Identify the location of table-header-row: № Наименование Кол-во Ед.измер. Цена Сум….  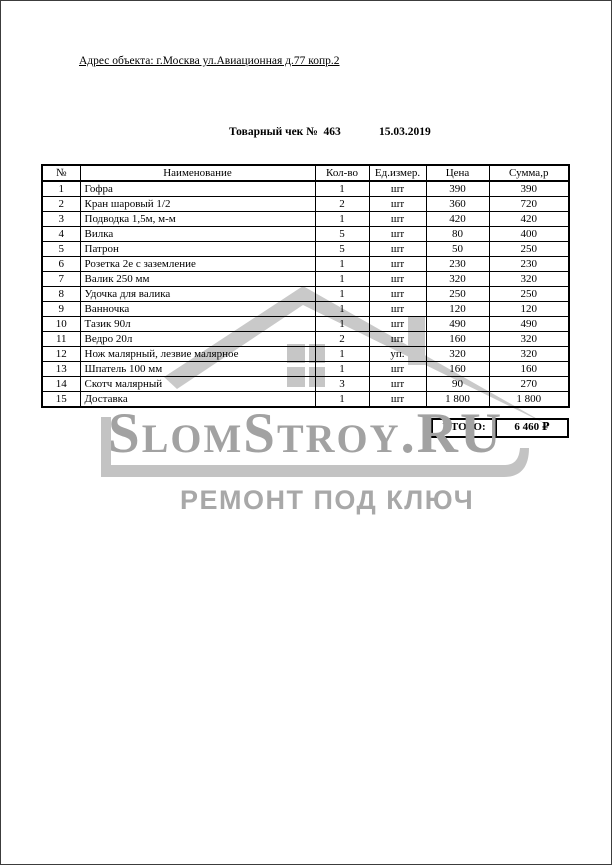
(305, 173).